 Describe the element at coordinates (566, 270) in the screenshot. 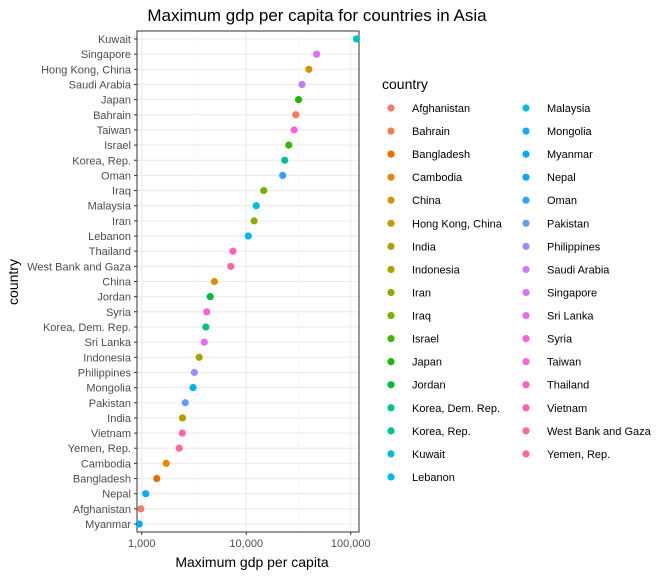

I see `legend-item: Saudi Arabia` at that location.